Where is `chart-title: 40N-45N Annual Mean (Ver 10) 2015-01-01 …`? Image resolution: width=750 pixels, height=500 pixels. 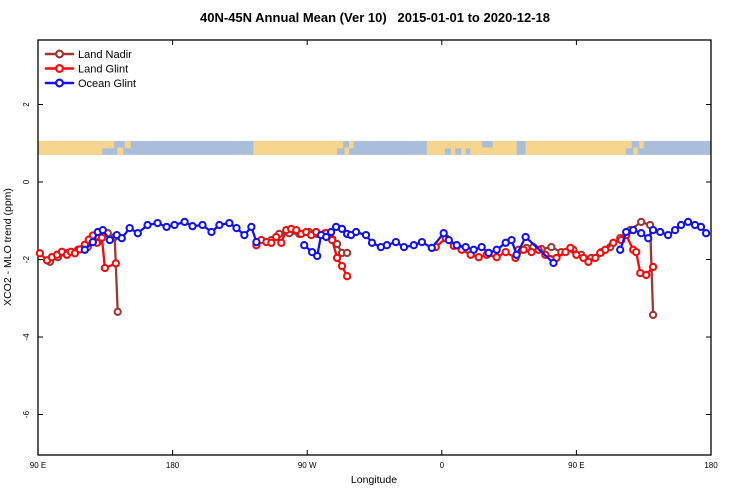
chart-title: 40N-45N Annual Mean (Ver 10) 2015-01-01 … is located at coordinates (375, 17).